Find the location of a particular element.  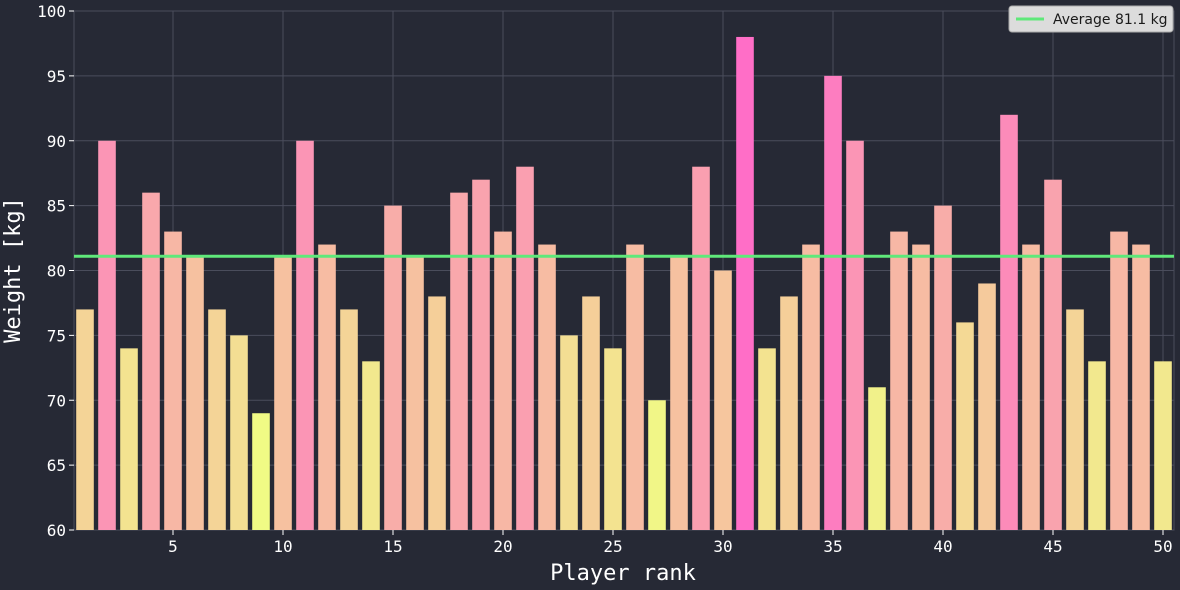

y-tick-label: 85 is located at coordinates (56, 206).